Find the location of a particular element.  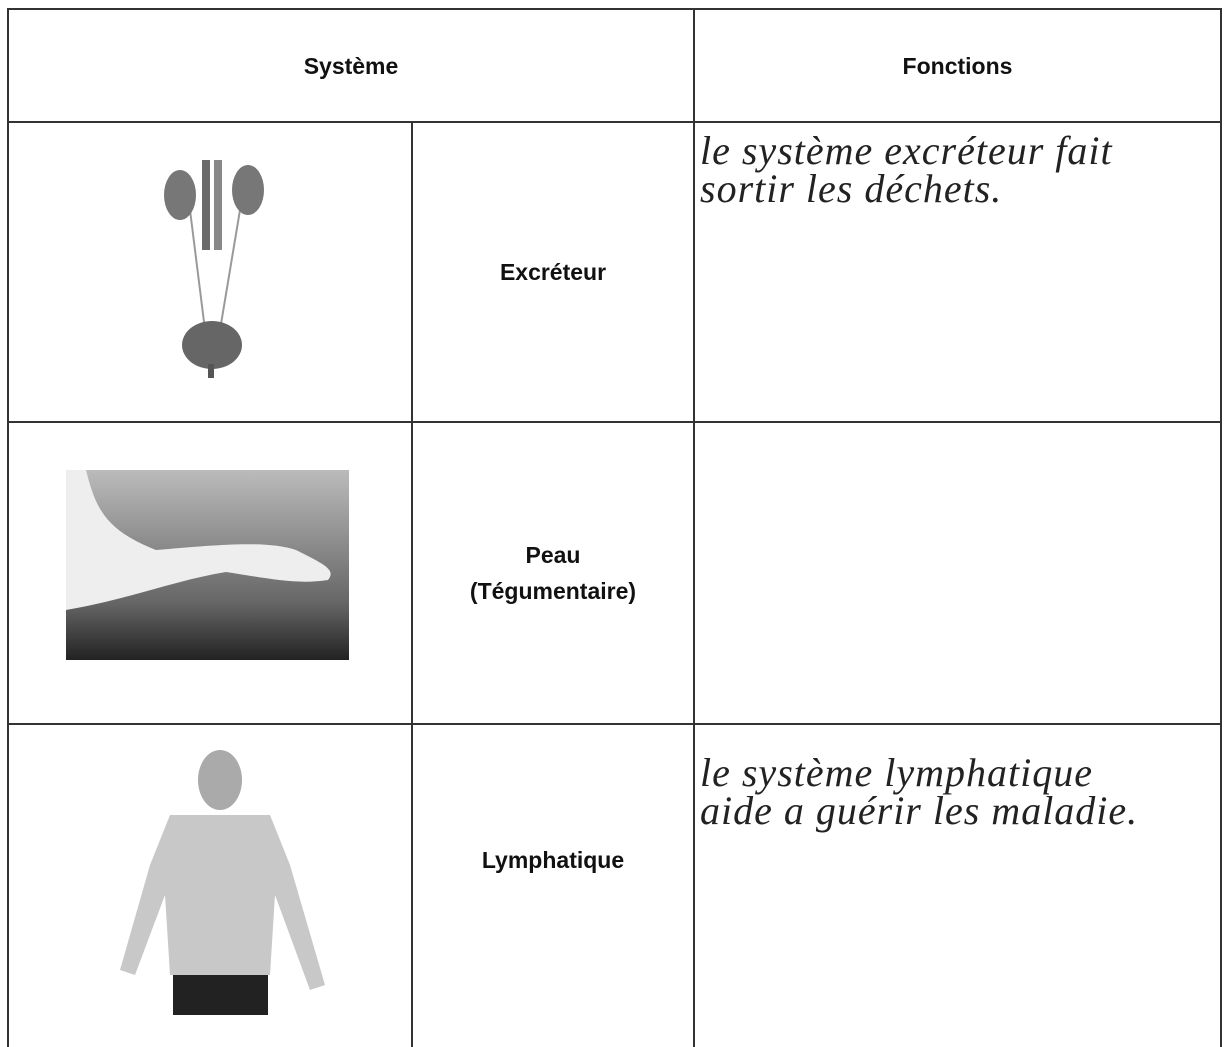

header-text: Fonctions is located at coordinates (957, 65).